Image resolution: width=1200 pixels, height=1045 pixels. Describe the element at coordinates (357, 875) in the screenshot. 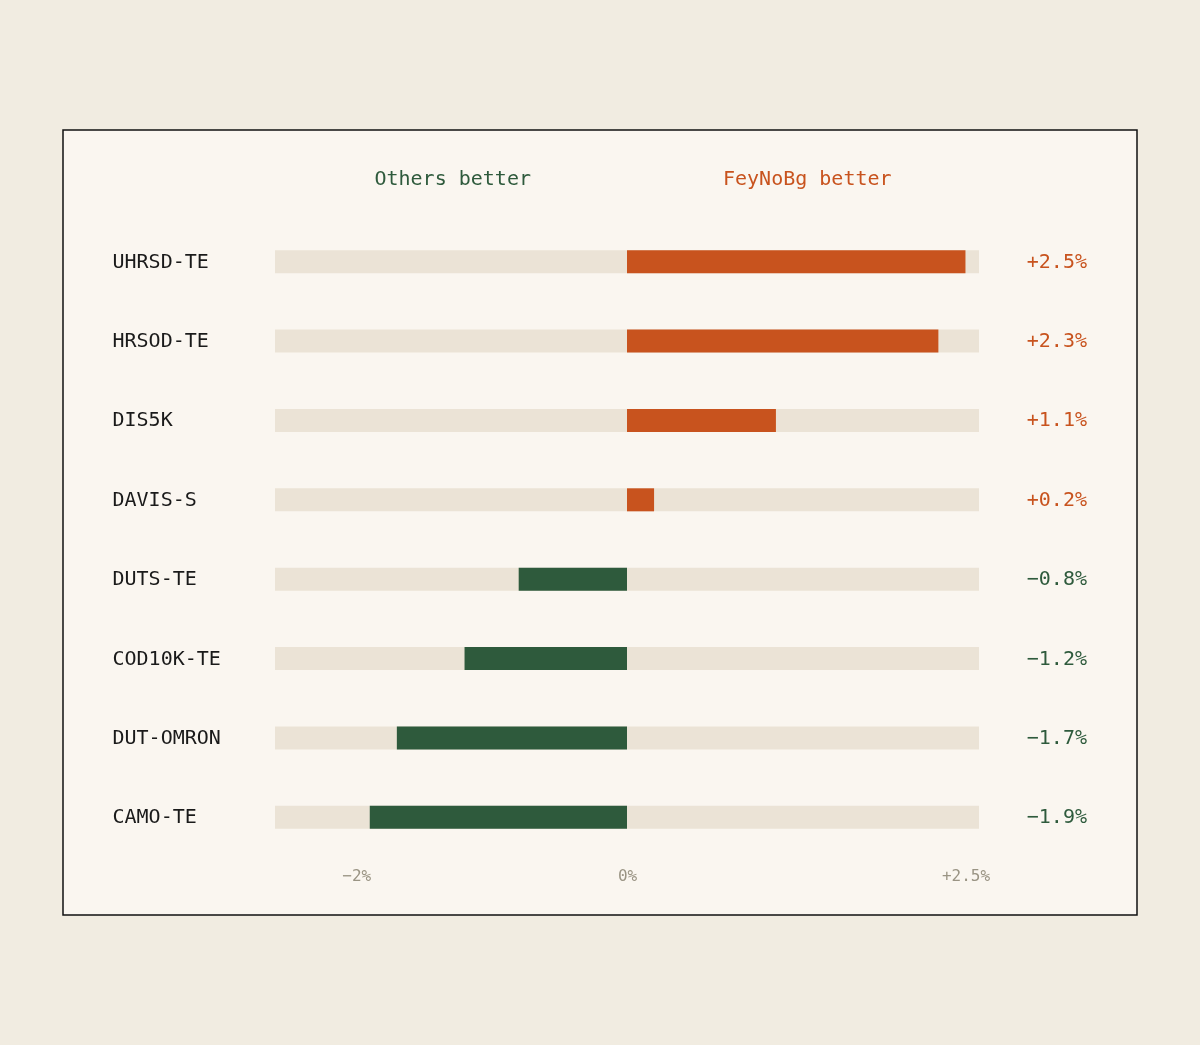

I see `x-tick-label: −2%` at that location.